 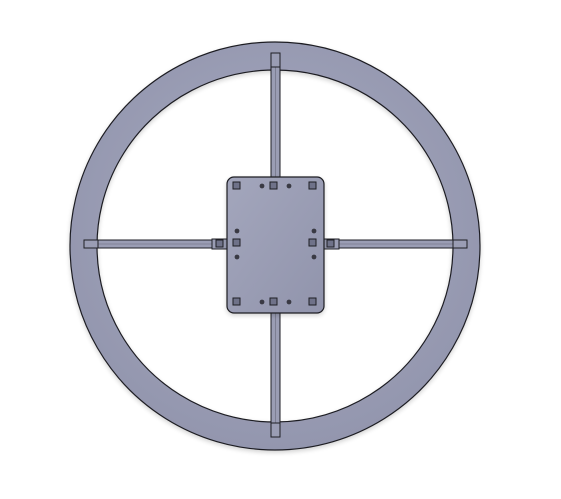 What do you see at coordinates (460, 244) in the screenshot?
I see `spoke-end-right` at bounding box center [460, 244].